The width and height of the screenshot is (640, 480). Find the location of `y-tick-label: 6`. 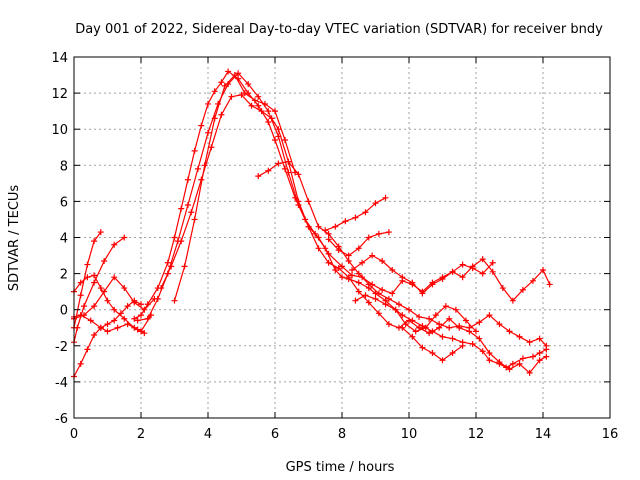

y-tick-label: 6 is located at coordinates (64, 202).